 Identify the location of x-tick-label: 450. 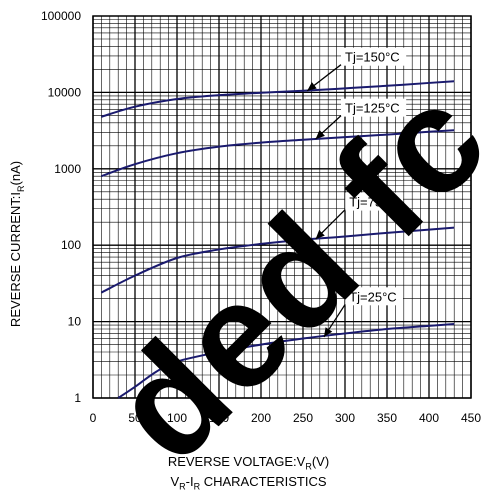
(471, 418).